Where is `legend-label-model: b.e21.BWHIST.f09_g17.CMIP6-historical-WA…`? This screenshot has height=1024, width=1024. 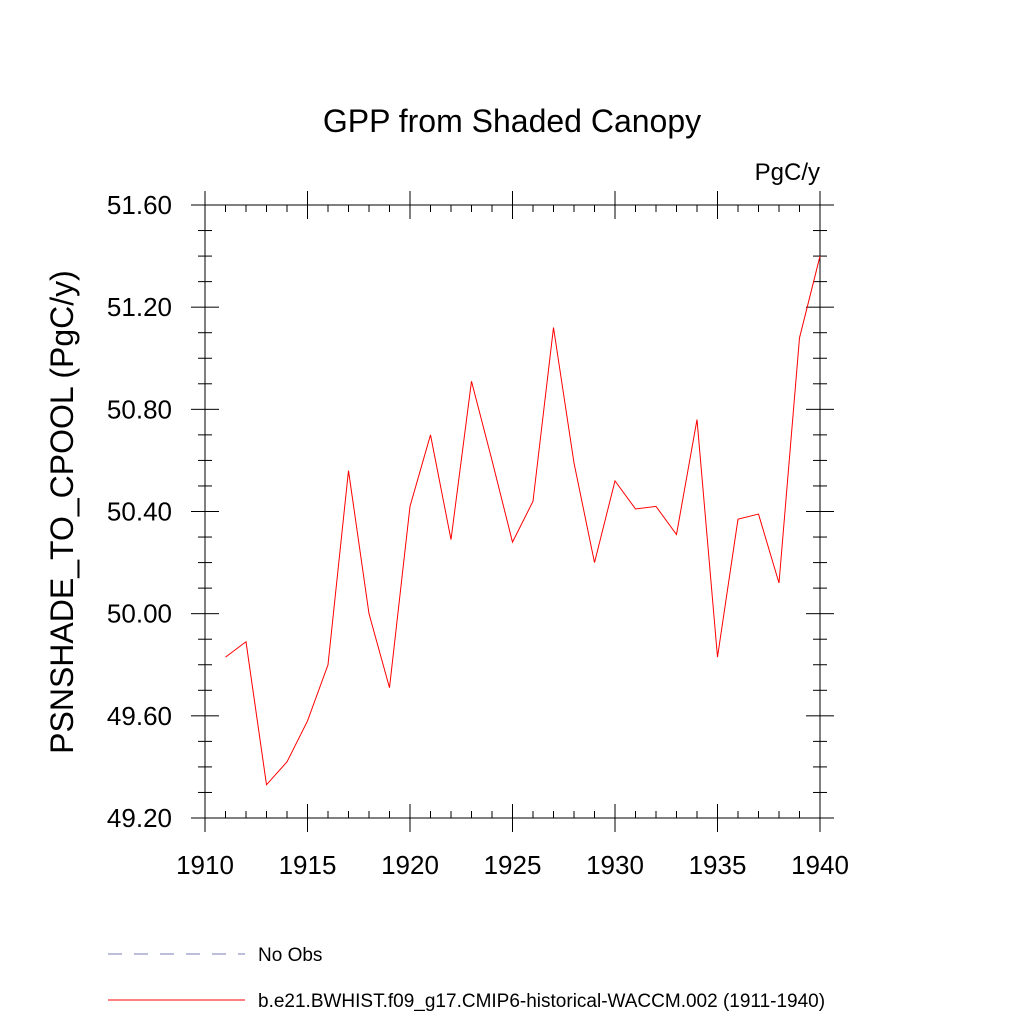 legend-label-model: b.e21.BWHIST.f09_g17.CMIP6-historical-WA… is located at coordinates (541, 1001).